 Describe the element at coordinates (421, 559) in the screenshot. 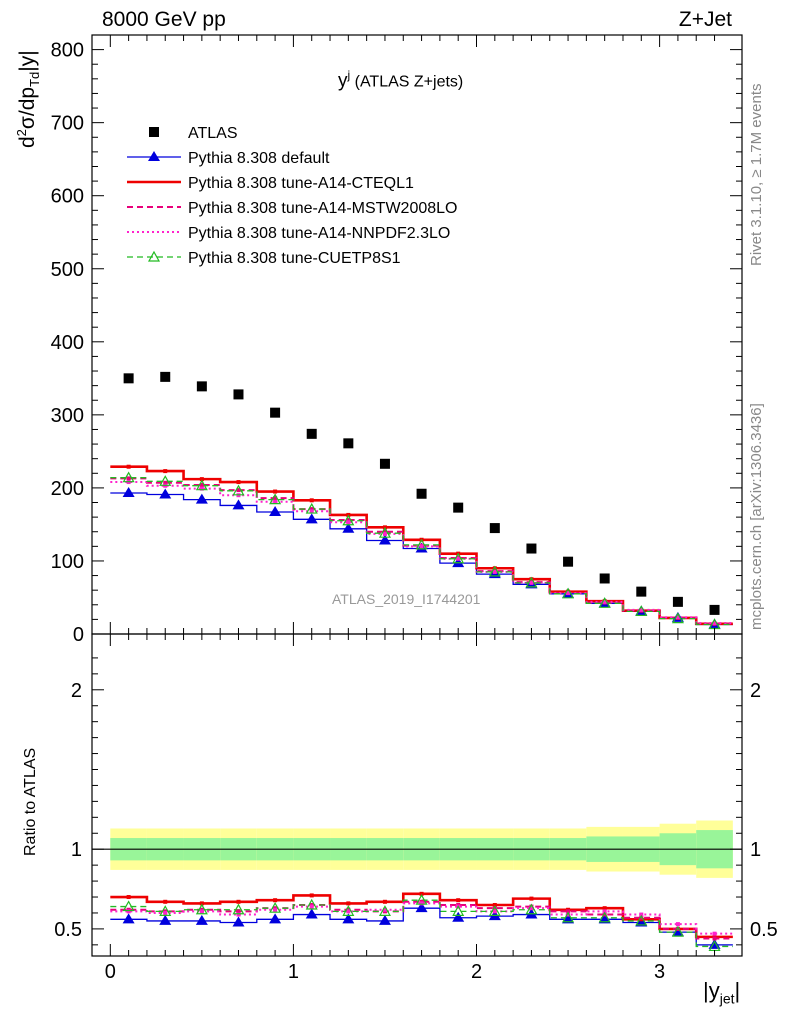

I see `series-line-default` at that location.